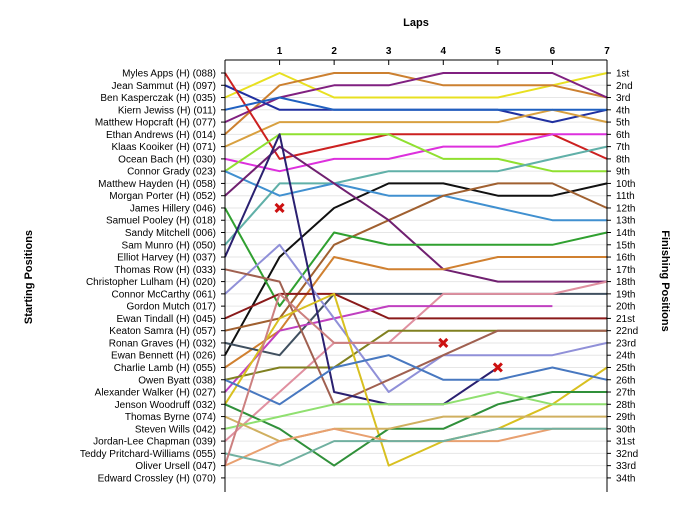  What do you see at coordinates (165, 368) in the screenshot?
I see `starting-label-25: Charlie Lamb (H) (055)` at bounding box center [165, 368].